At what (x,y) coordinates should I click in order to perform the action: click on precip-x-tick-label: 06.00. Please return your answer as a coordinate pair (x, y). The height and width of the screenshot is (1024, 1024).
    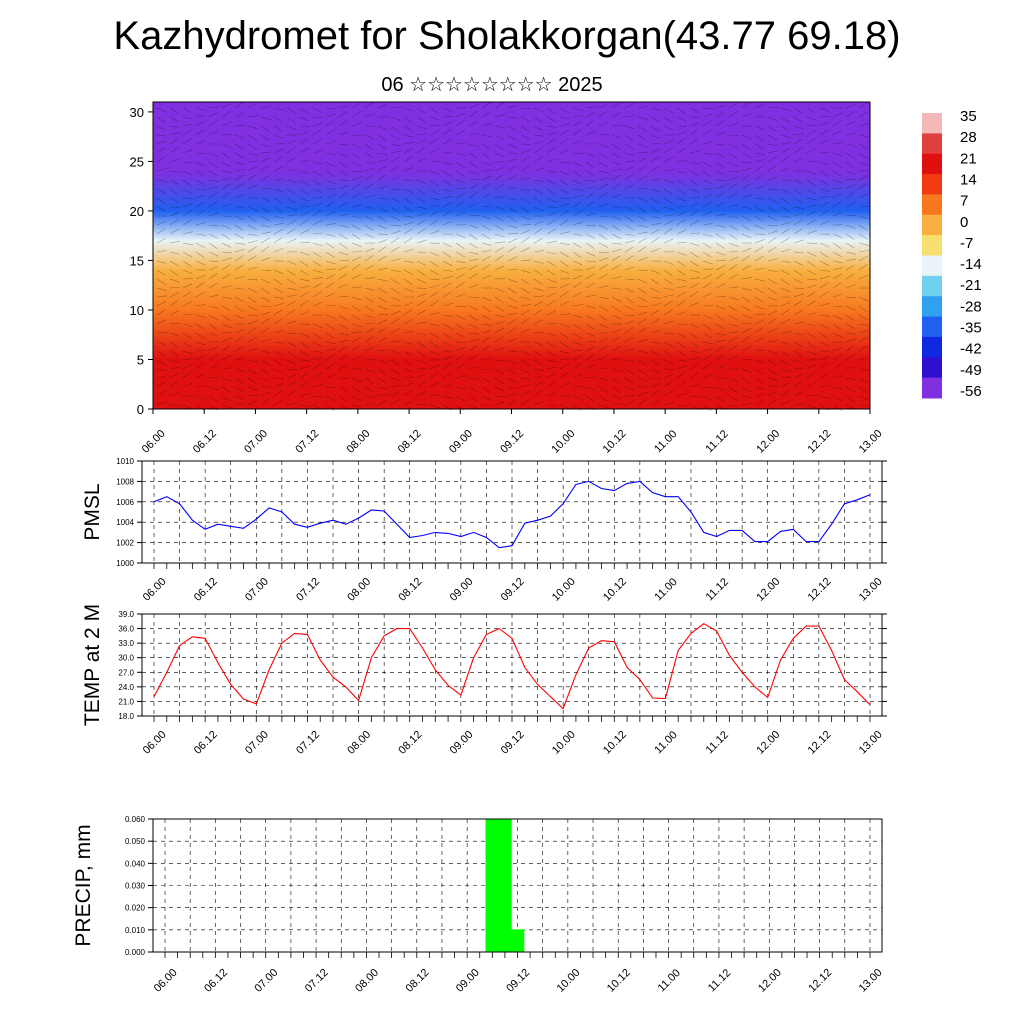
    Looking at the image, I should click on (166, 981).